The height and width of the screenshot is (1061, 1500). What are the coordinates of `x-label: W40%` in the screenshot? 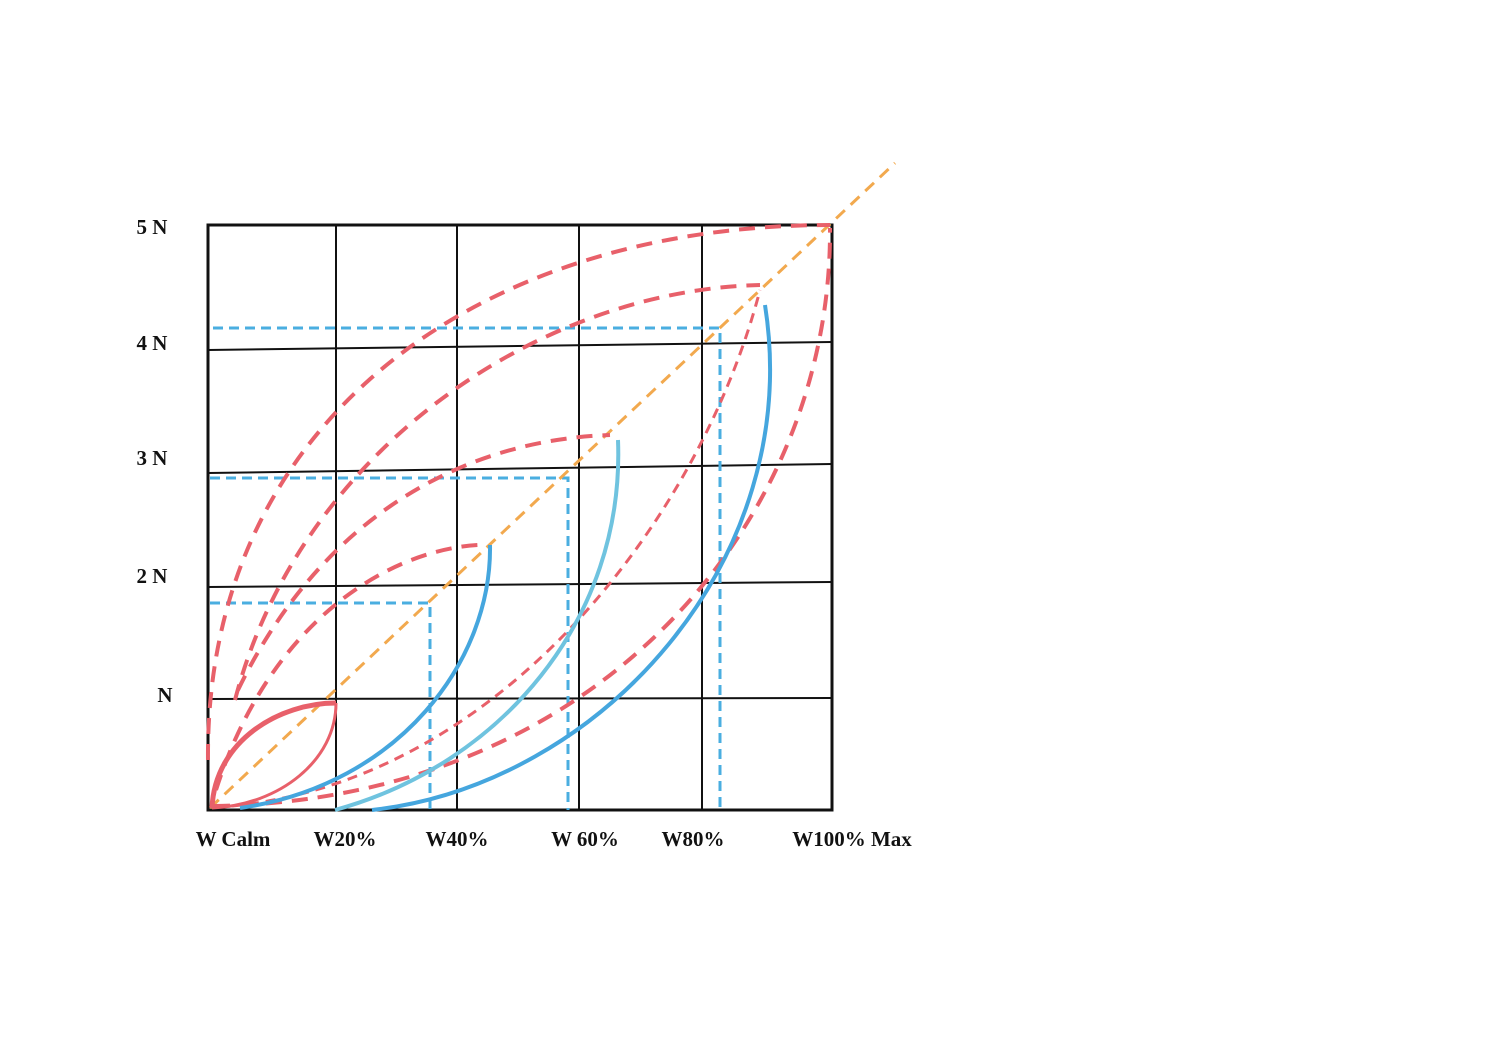 It's located at (457, 839).